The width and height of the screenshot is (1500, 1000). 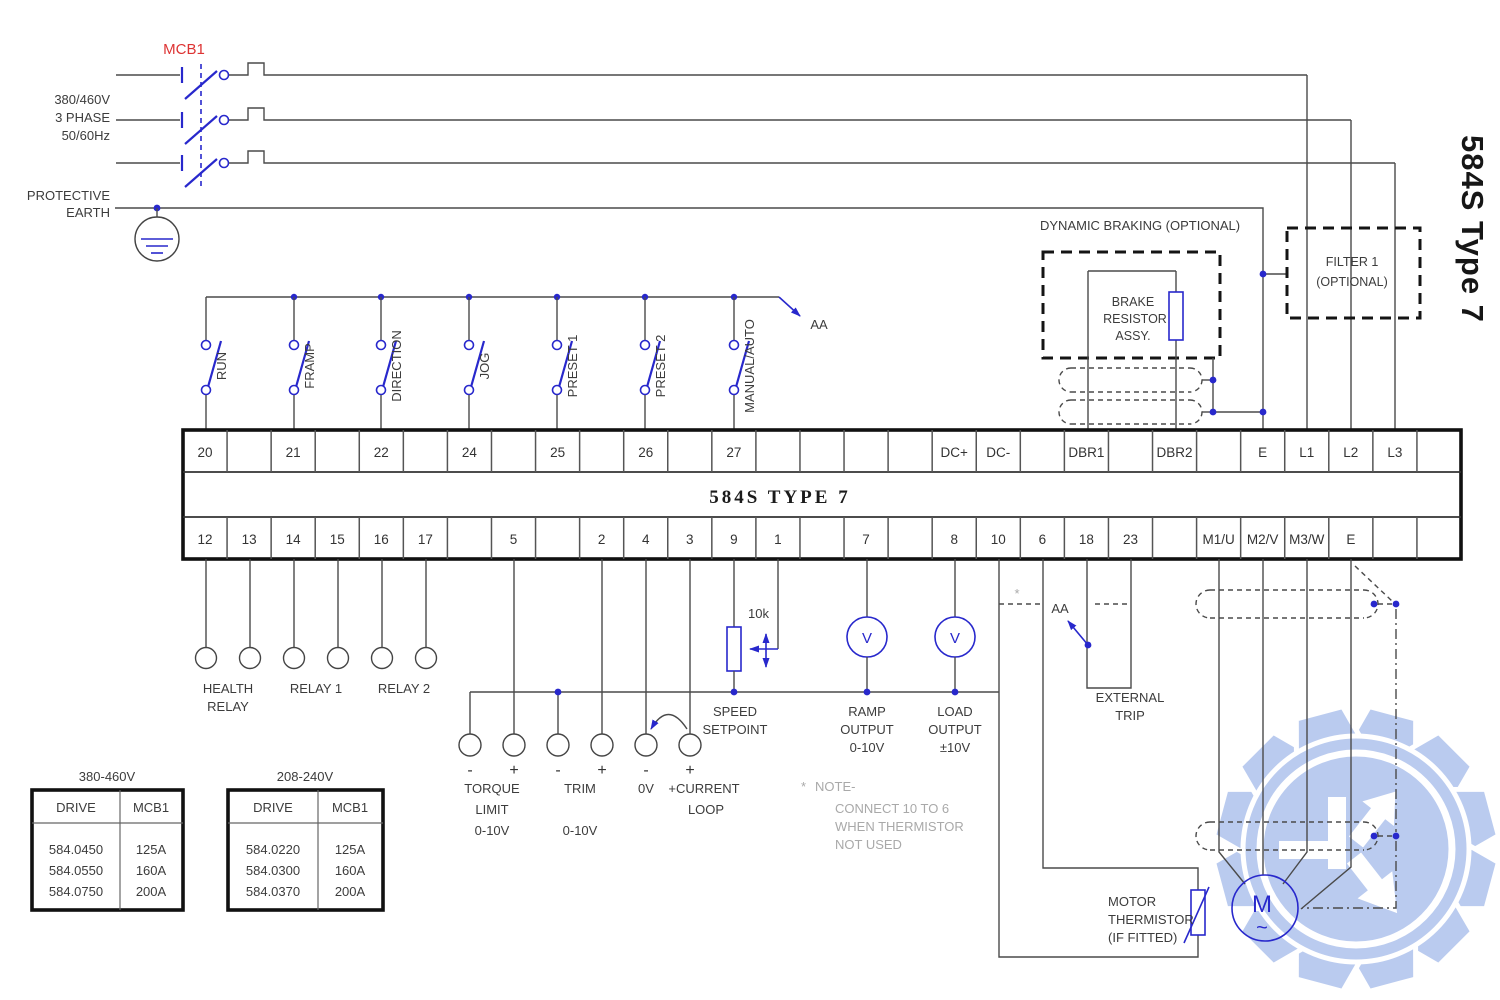 What do you see at coordinates (151, 870) in the screenshot?
I see `table-cell: 160A` at bounding box center [151, 870].